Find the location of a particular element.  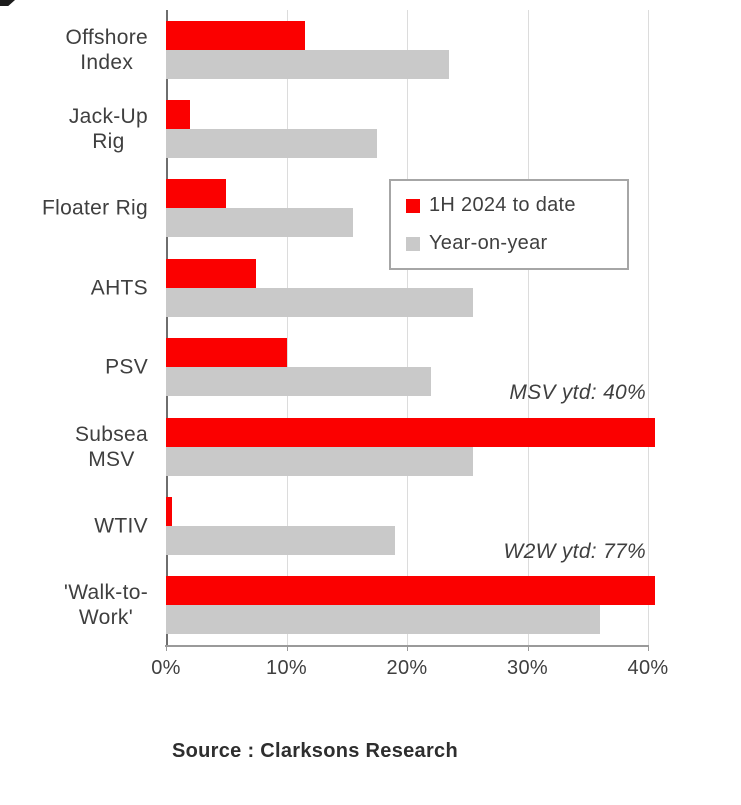

legend-item: 1H 2024 to date is located at coordinates (511, 205).